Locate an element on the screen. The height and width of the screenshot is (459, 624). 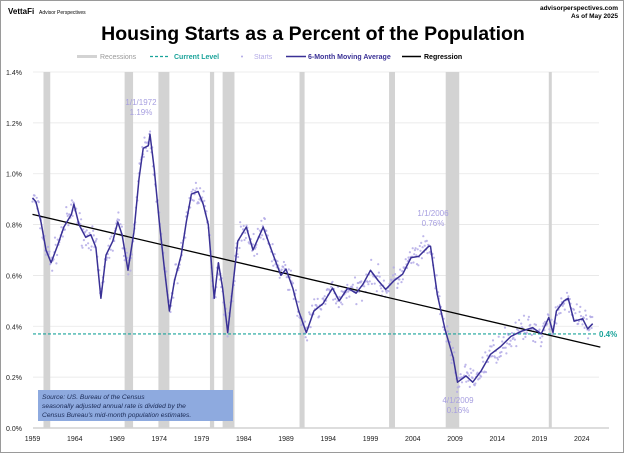
site-url: advisorperspectives.com is located at coordinates (579, 8).